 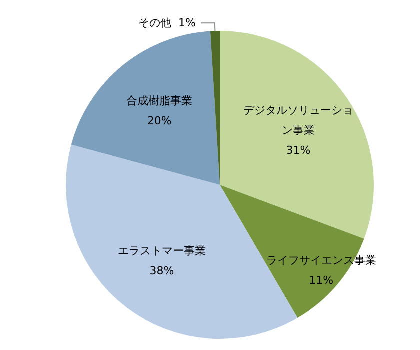 What do you see at coordinates (159, 121) in the screenshot?
I see `data-label: 20%` at bounding box center [159, 121].